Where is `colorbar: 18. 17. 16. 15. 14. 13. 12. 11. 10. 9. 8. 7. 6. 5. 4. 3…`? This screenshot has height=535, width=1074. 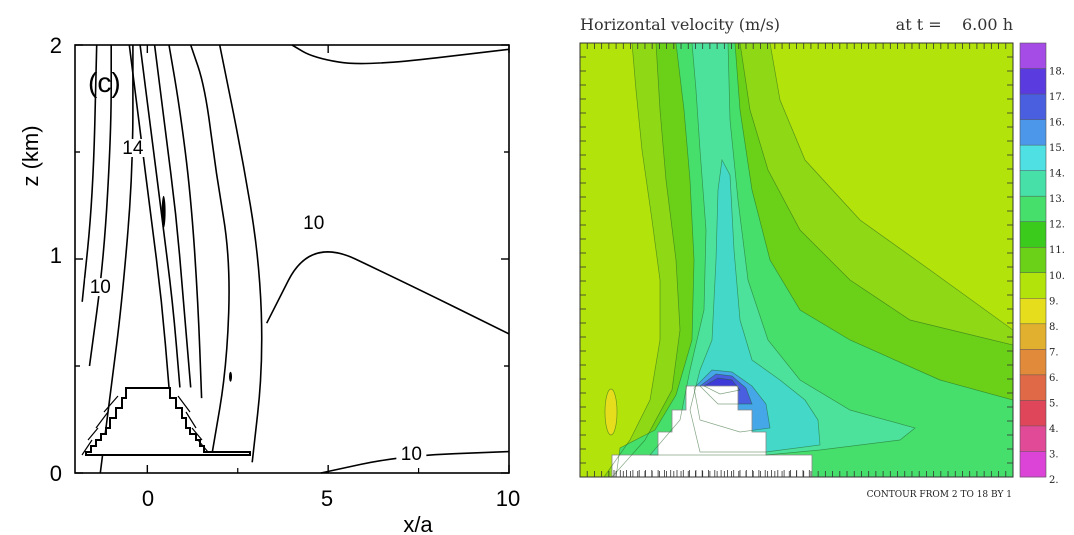 colorbar: 18. 17. 16. 15. 14. 13. 12. 11. 10. 9. 8. 7. 6. 5. 4. 3… is located at coordinates (1042, 264).